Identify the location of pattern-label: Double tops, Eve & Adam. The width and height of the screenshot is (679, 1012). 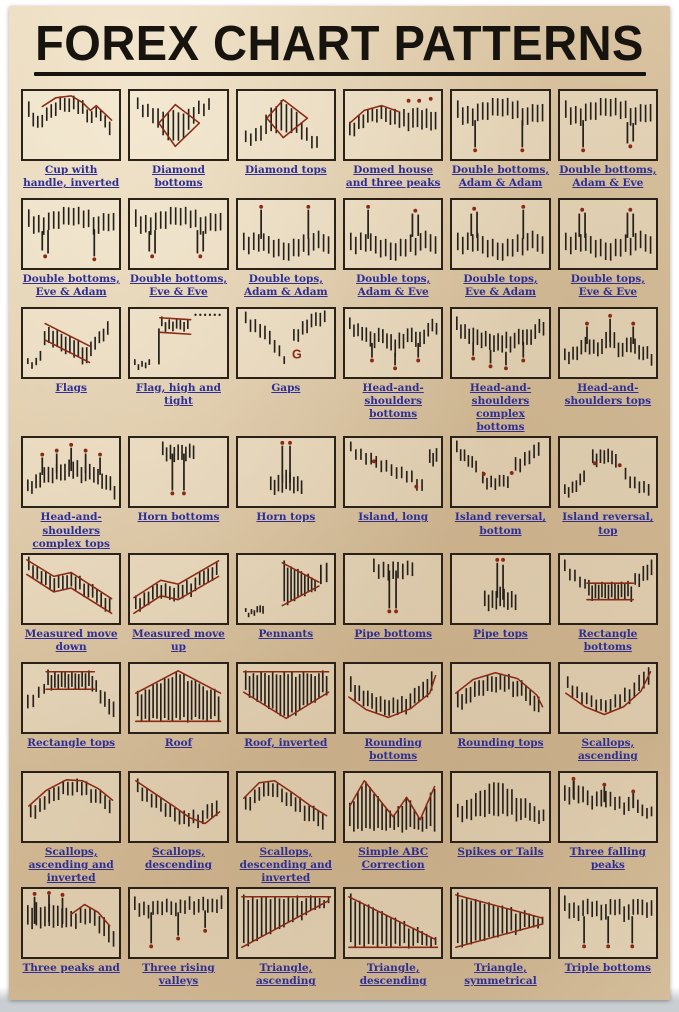
(500, 285).